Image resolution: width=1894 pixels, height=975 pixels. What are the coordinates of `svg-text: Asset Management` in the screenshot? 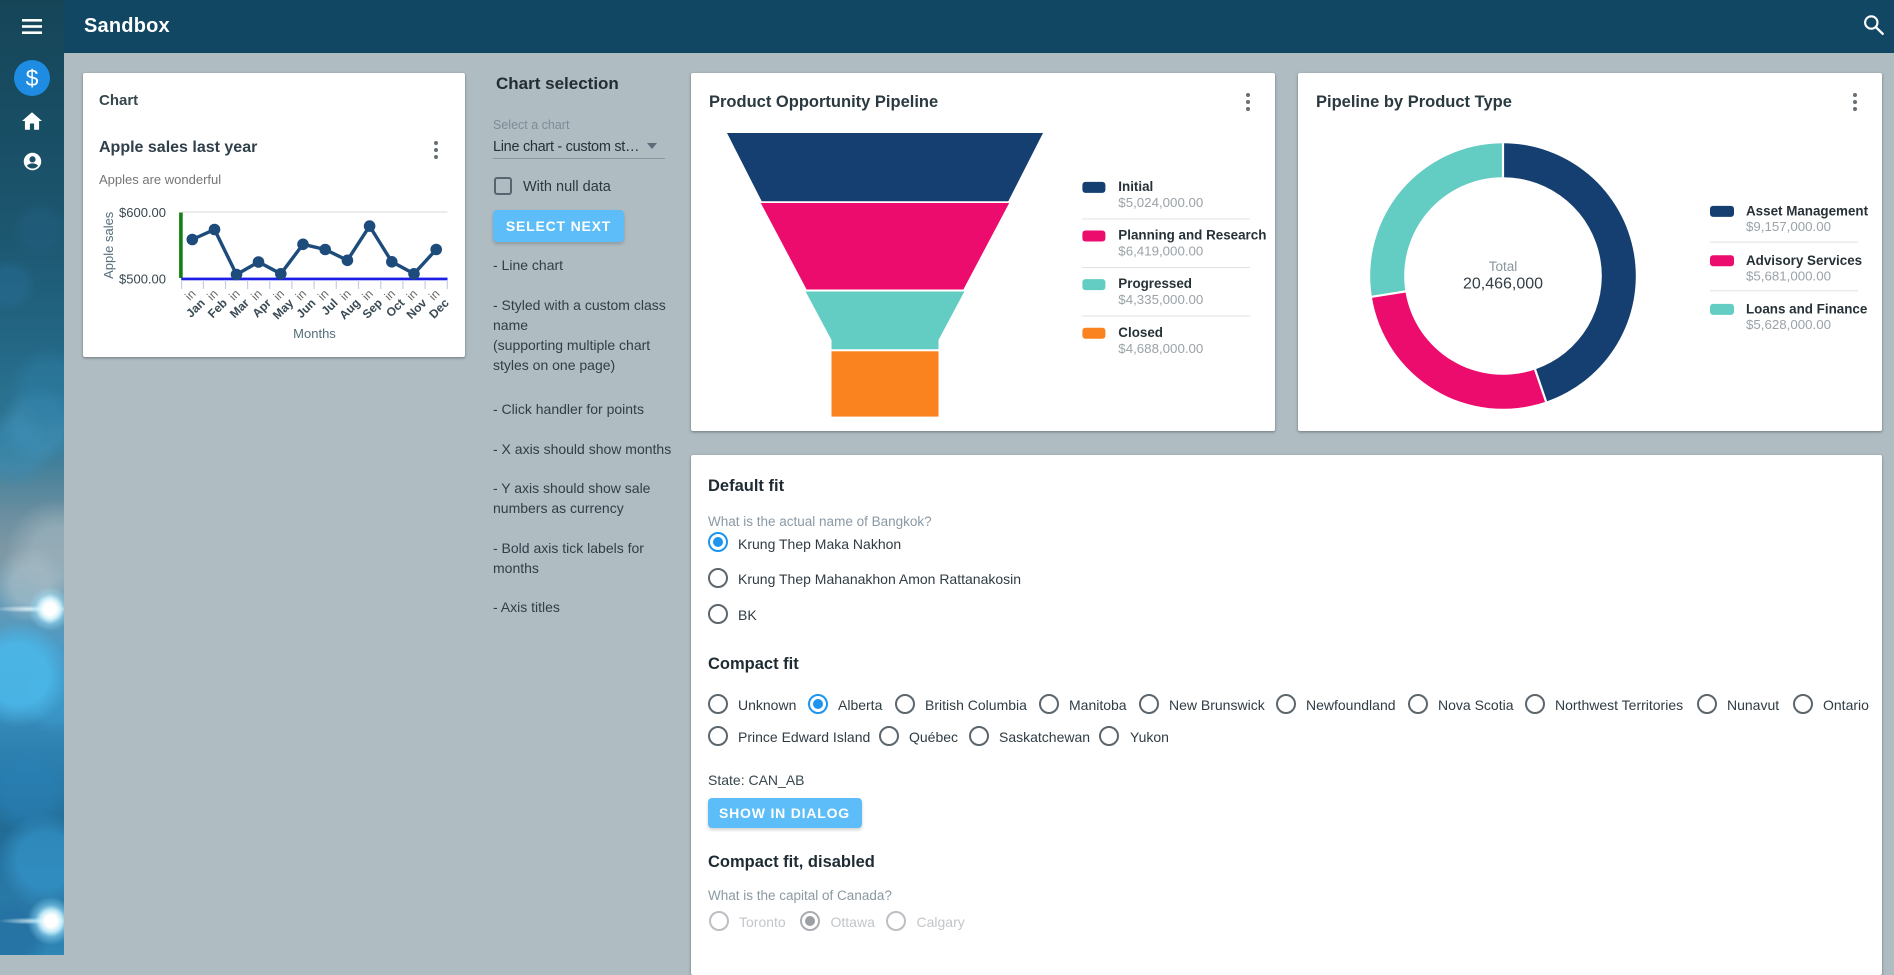 It's located at (1807, 211).